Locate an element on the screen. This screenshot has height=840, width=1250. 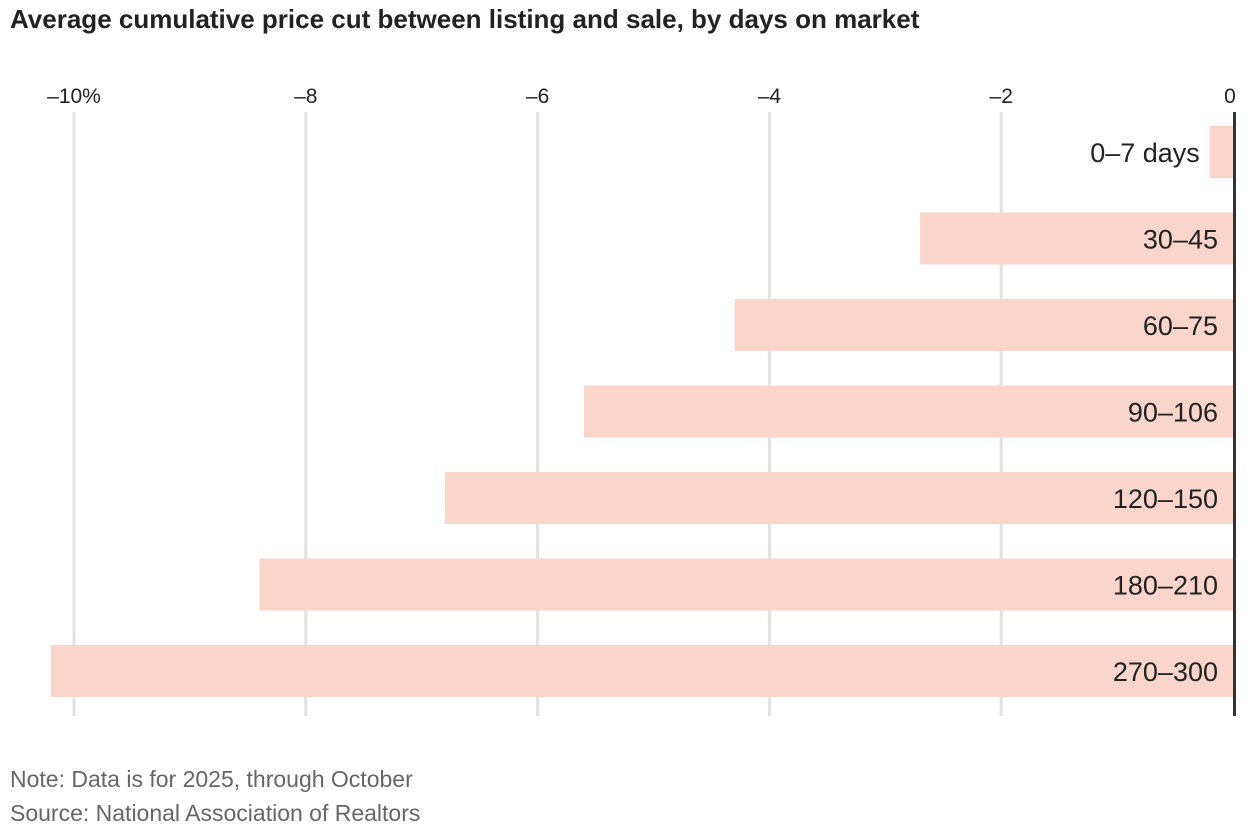
x-tick-label: –10% is located at coordinates (74, 96).